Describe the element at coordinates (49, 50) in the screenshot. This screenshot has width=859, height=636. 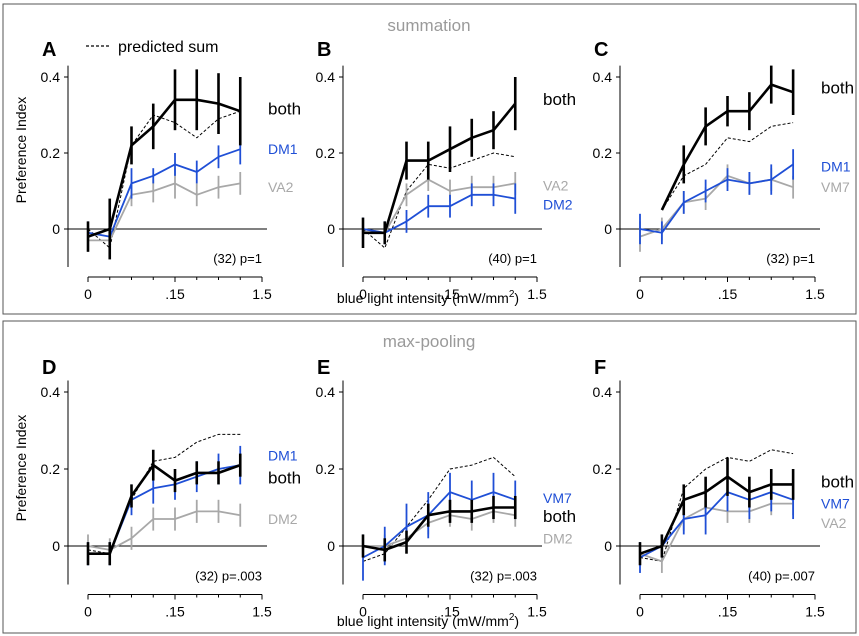
I see `panel-label: A` at that location.